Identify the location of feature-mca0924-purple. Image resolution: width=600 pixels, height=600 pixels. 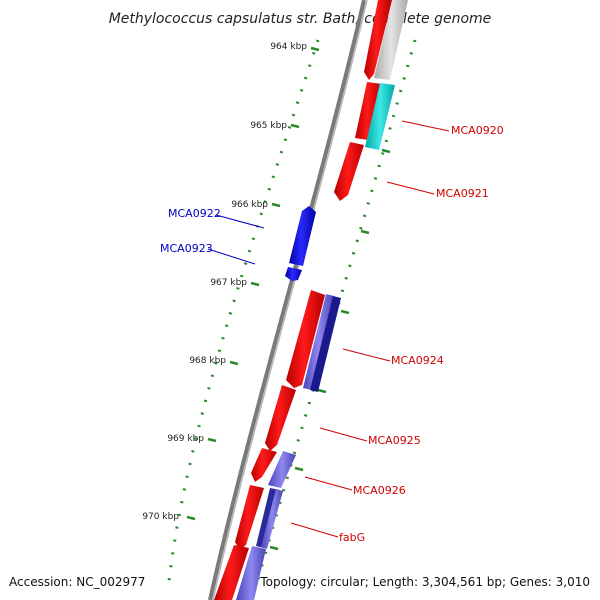
(318, 342).